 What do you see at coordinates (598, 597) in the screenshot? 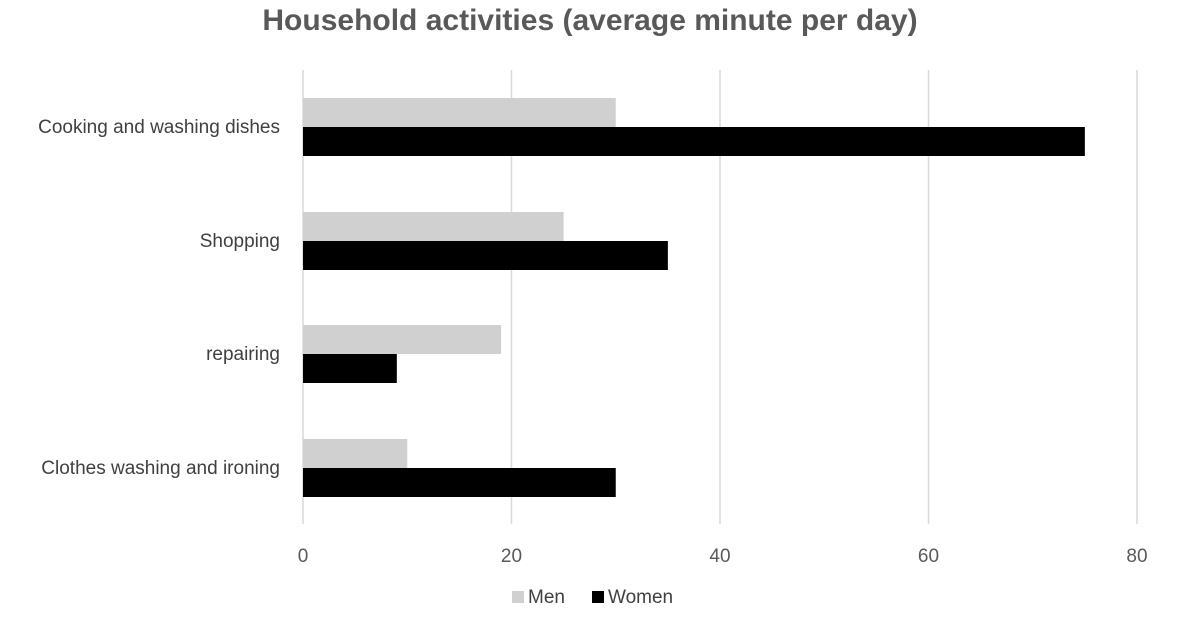
I see `legend-swatch-women` at bounding box center [598, 597].